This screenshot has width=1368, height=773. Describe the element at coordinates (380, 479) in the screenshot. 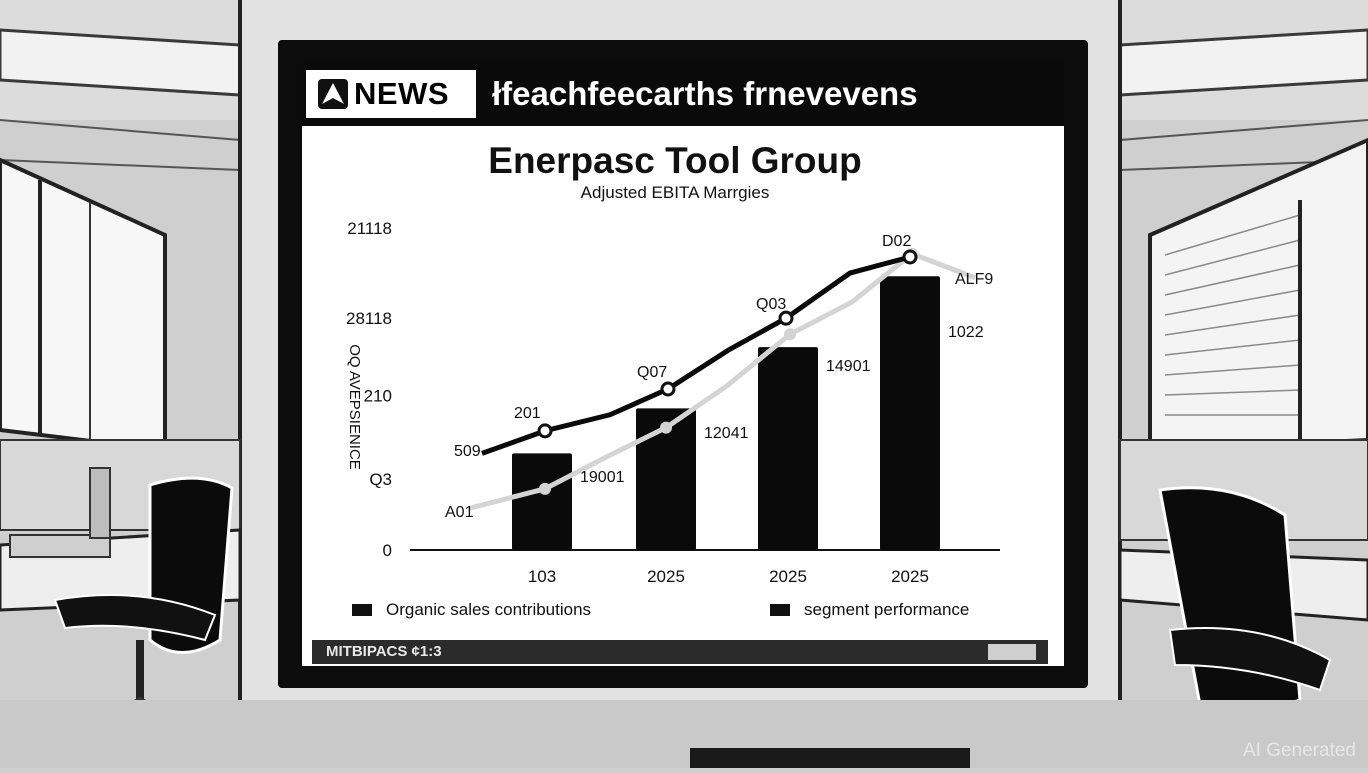

I see `y-tick-label: Q3` at that location.